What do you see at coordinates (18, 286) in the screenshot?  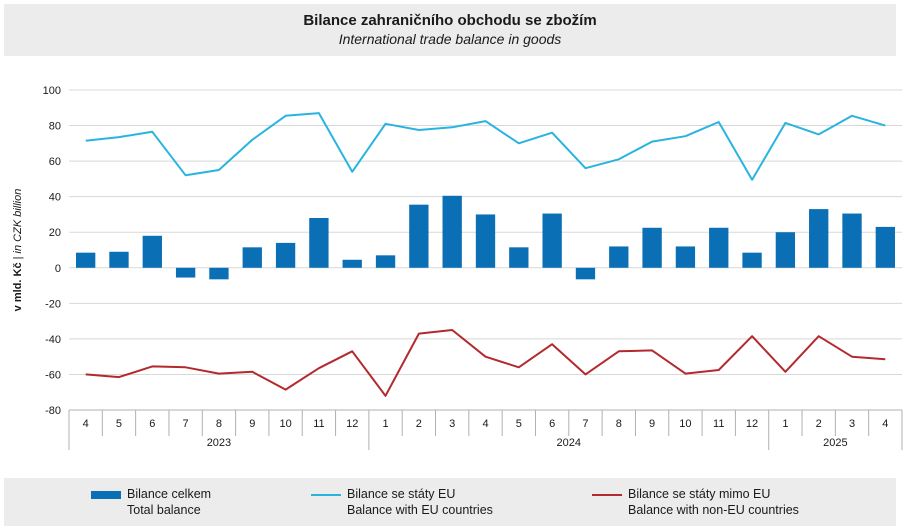 I see `y-axis-label-cz: v mld. Kč` at bounding box center [18, 286].